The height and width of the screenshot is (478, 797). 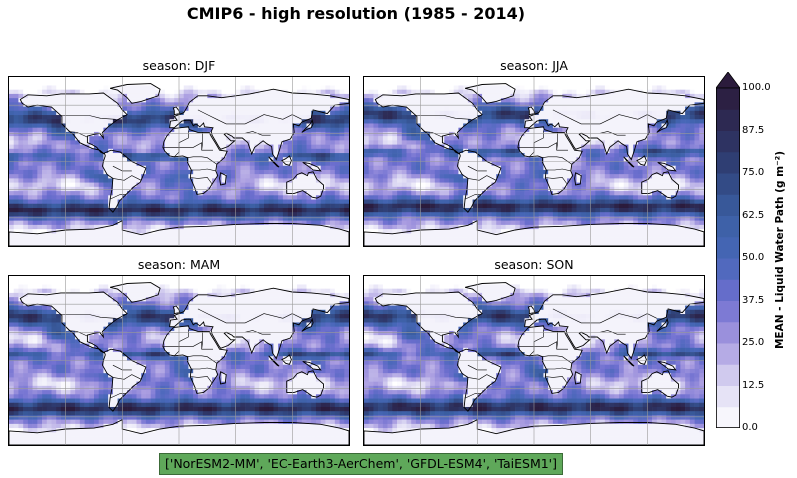 I want to click on colorbar-tick-label: 87.5, so click(x=753, y=130).